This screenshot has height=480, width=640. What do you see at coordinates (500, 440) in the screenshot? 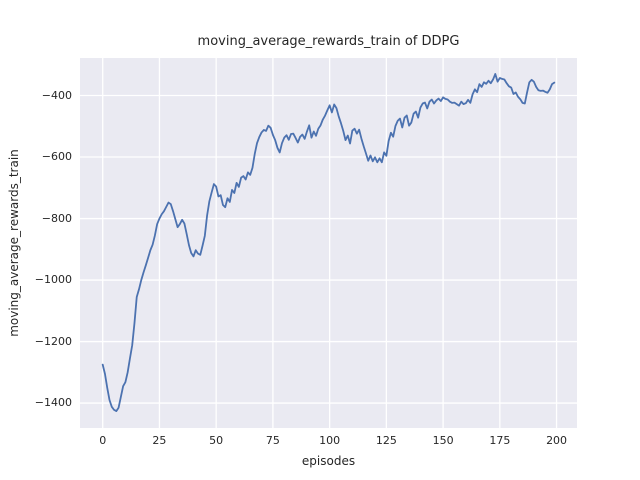
I see `x-tick-label: 175` at bounding box center [500, 440].